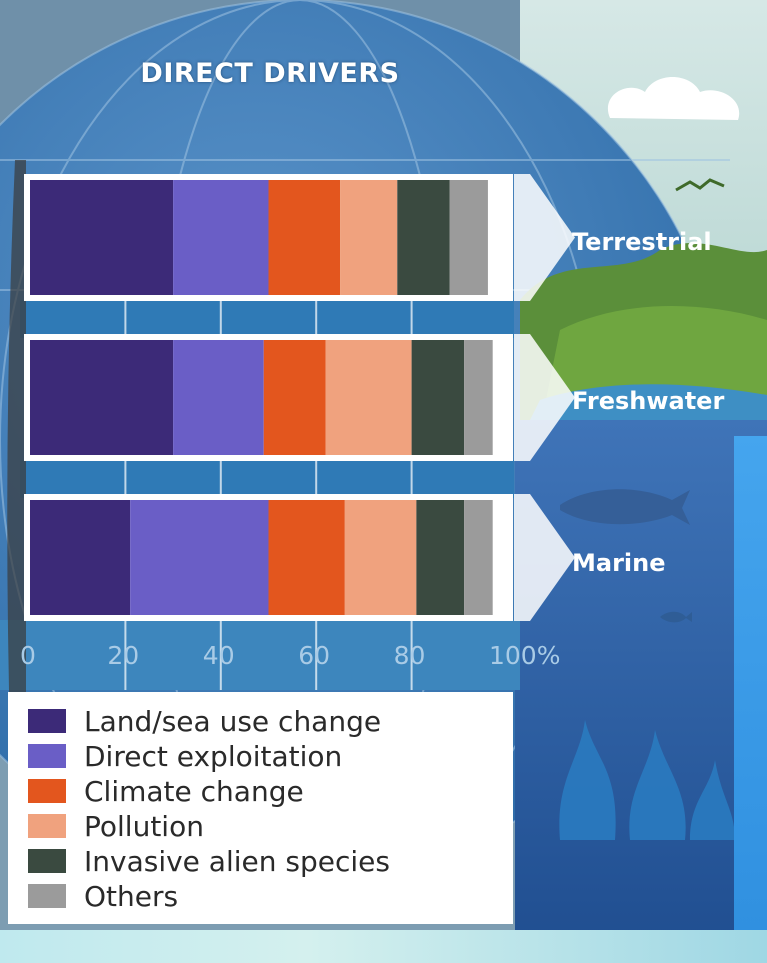  Describe the element at coordinates (673, 98) in the screenshot. I see `cloud-icon` at that location.